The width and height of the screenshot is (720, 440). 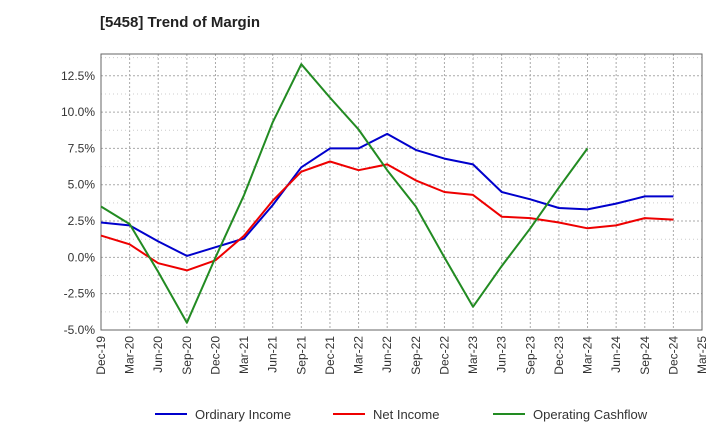 I want to click on x-tick-label: Jun-22, so click(x=387, y=354).